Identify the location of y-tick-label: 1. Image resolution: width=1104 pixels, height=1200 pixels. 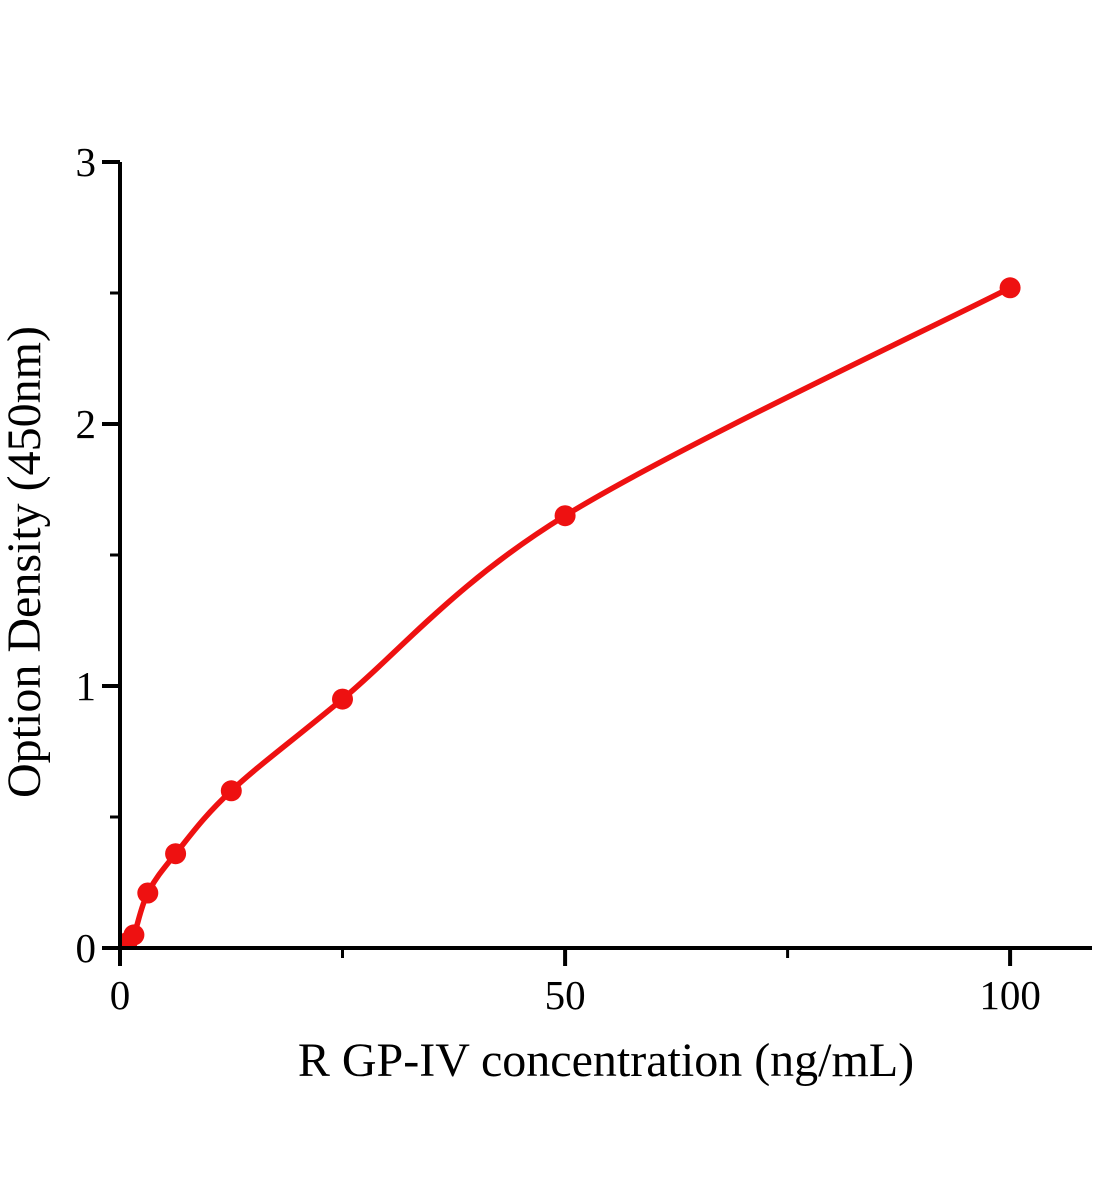
(86, 686).